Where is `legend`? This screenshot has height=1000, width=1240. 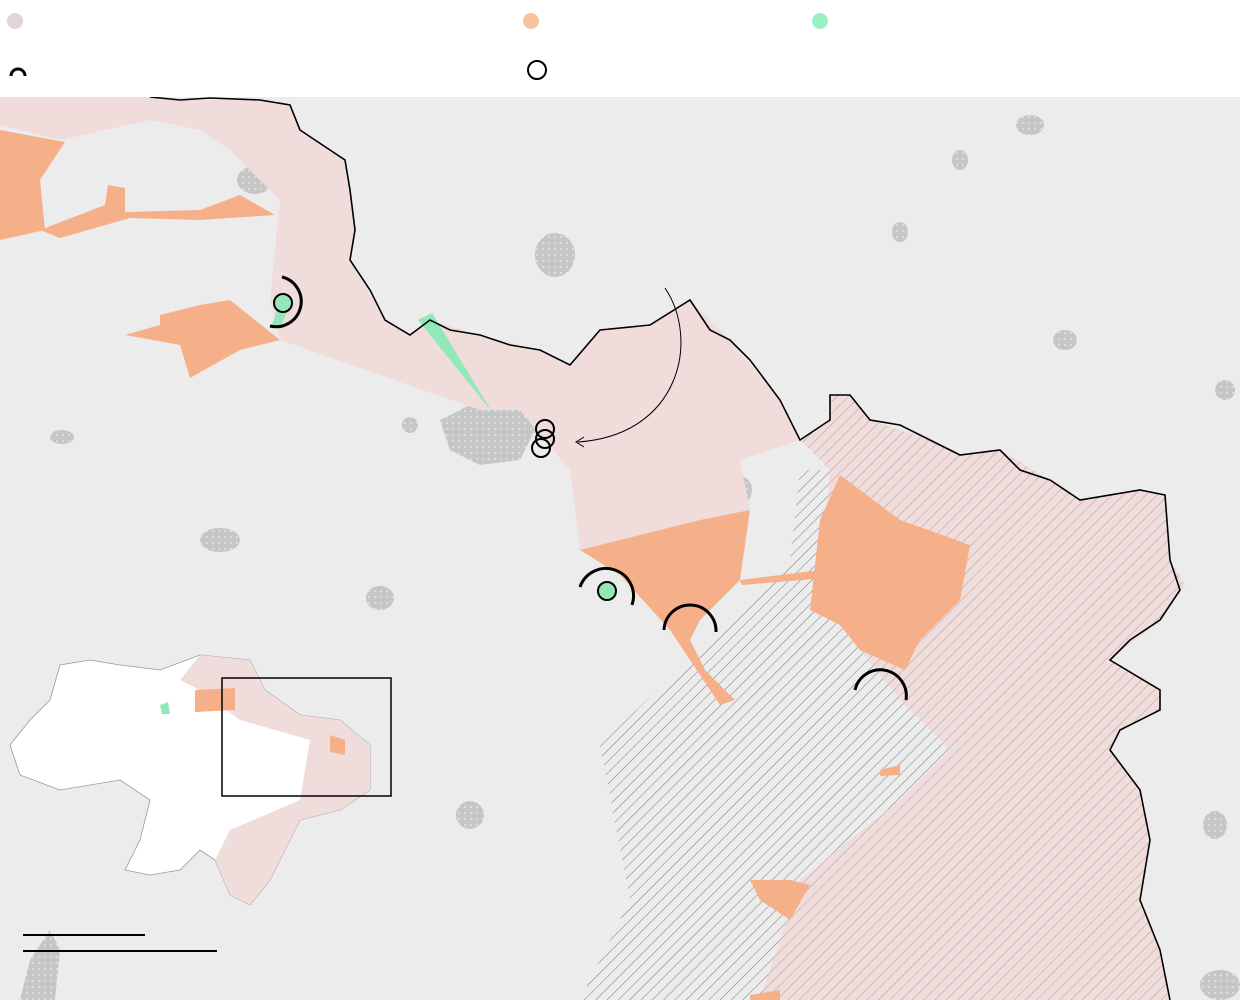 legend is located at coordinates (620, 48).